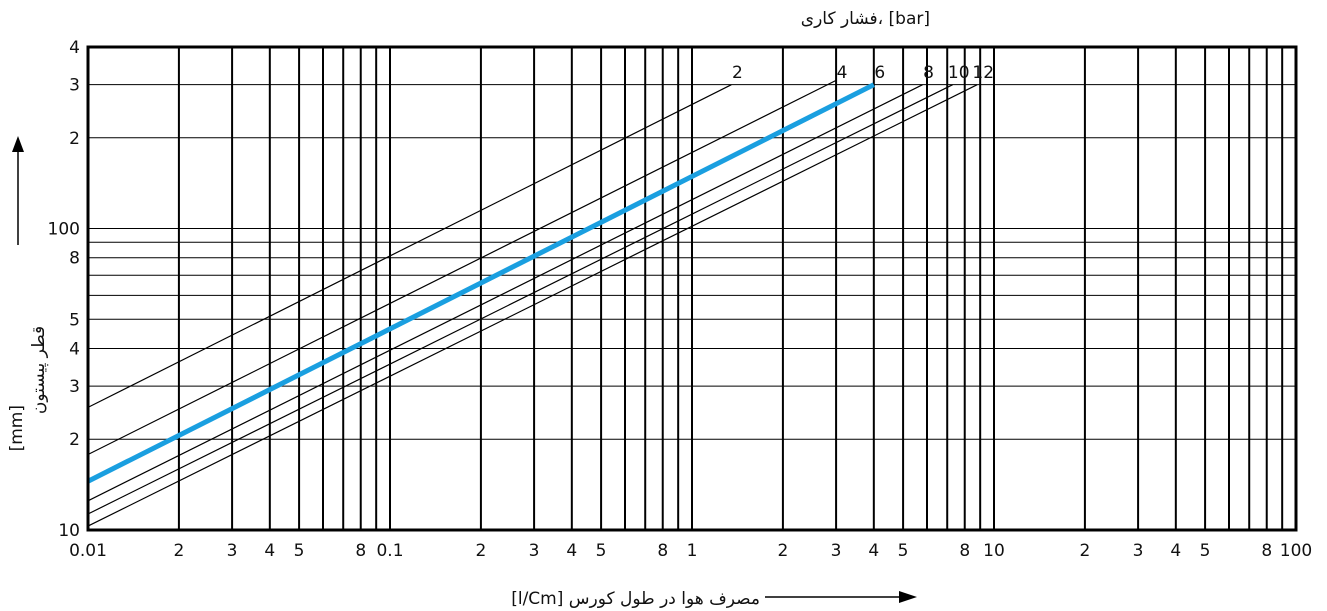  What do you see at coordinates (842, 73) in the screenshot?
I see `series-label-4: 4` at bounding box center [842, 73].